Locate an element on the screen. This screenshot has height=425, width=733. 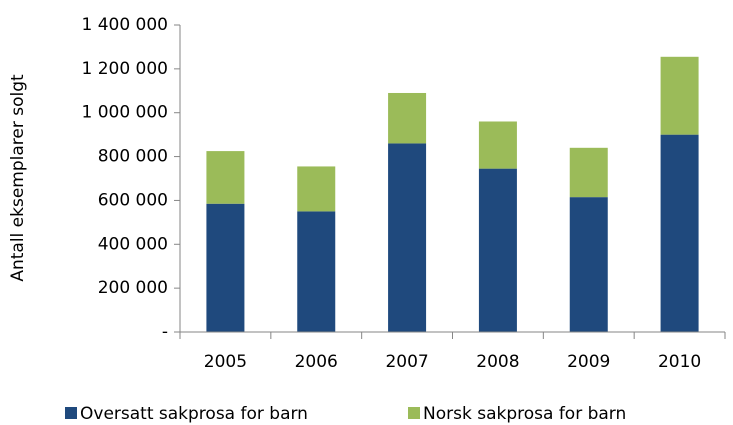
y-tick-label: - is located at coordinates (165, 332).